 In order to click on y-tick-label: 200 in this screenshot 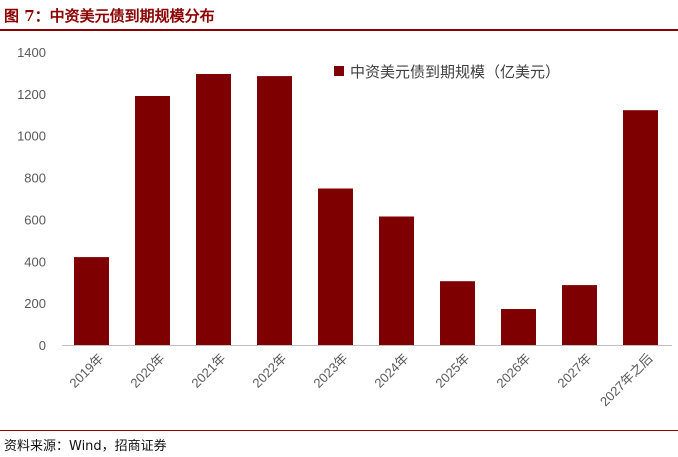, I will do `click(35, 303)`.